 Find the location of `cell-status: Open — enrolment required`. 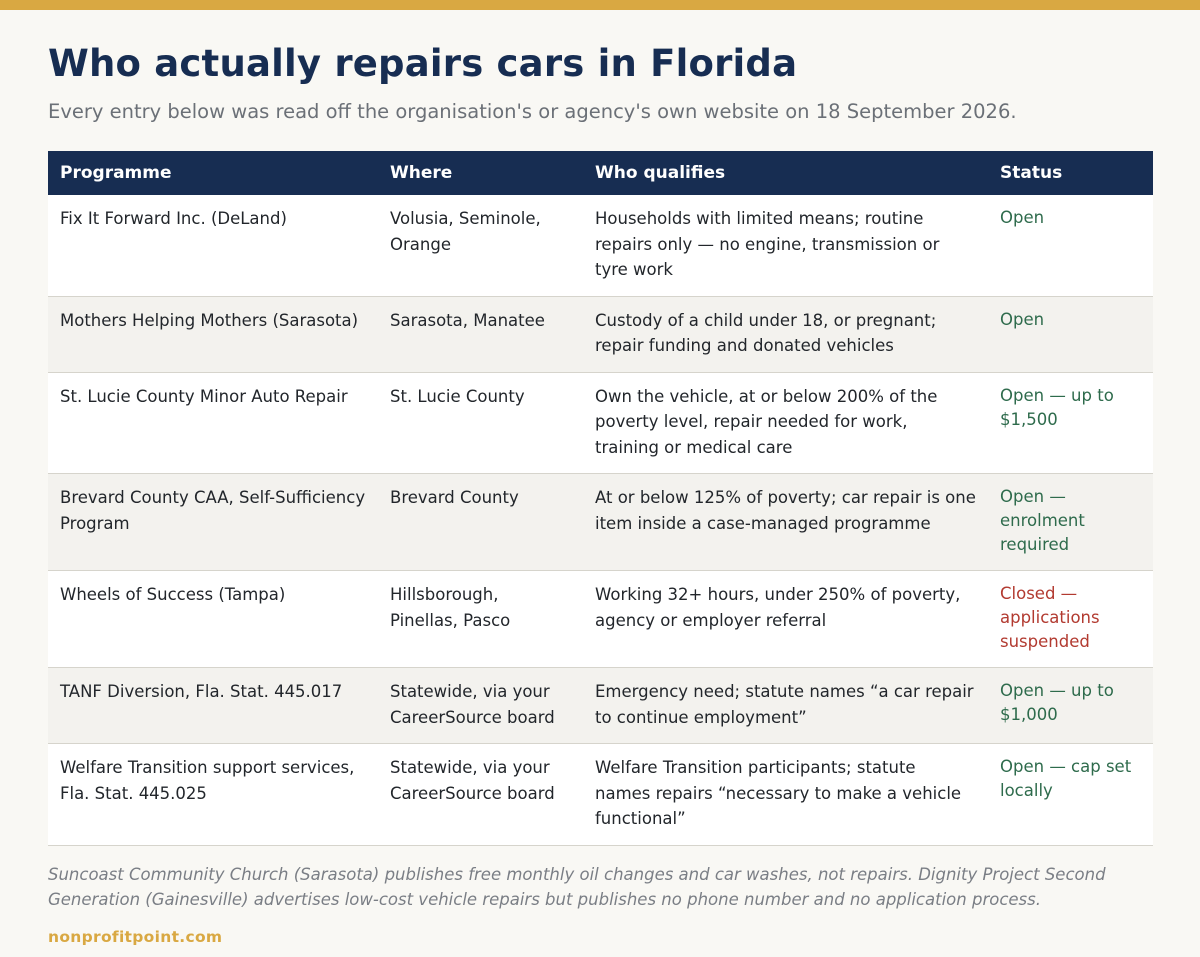

cell-status: Open — enrolment required is located at coordinates (1070, 522).